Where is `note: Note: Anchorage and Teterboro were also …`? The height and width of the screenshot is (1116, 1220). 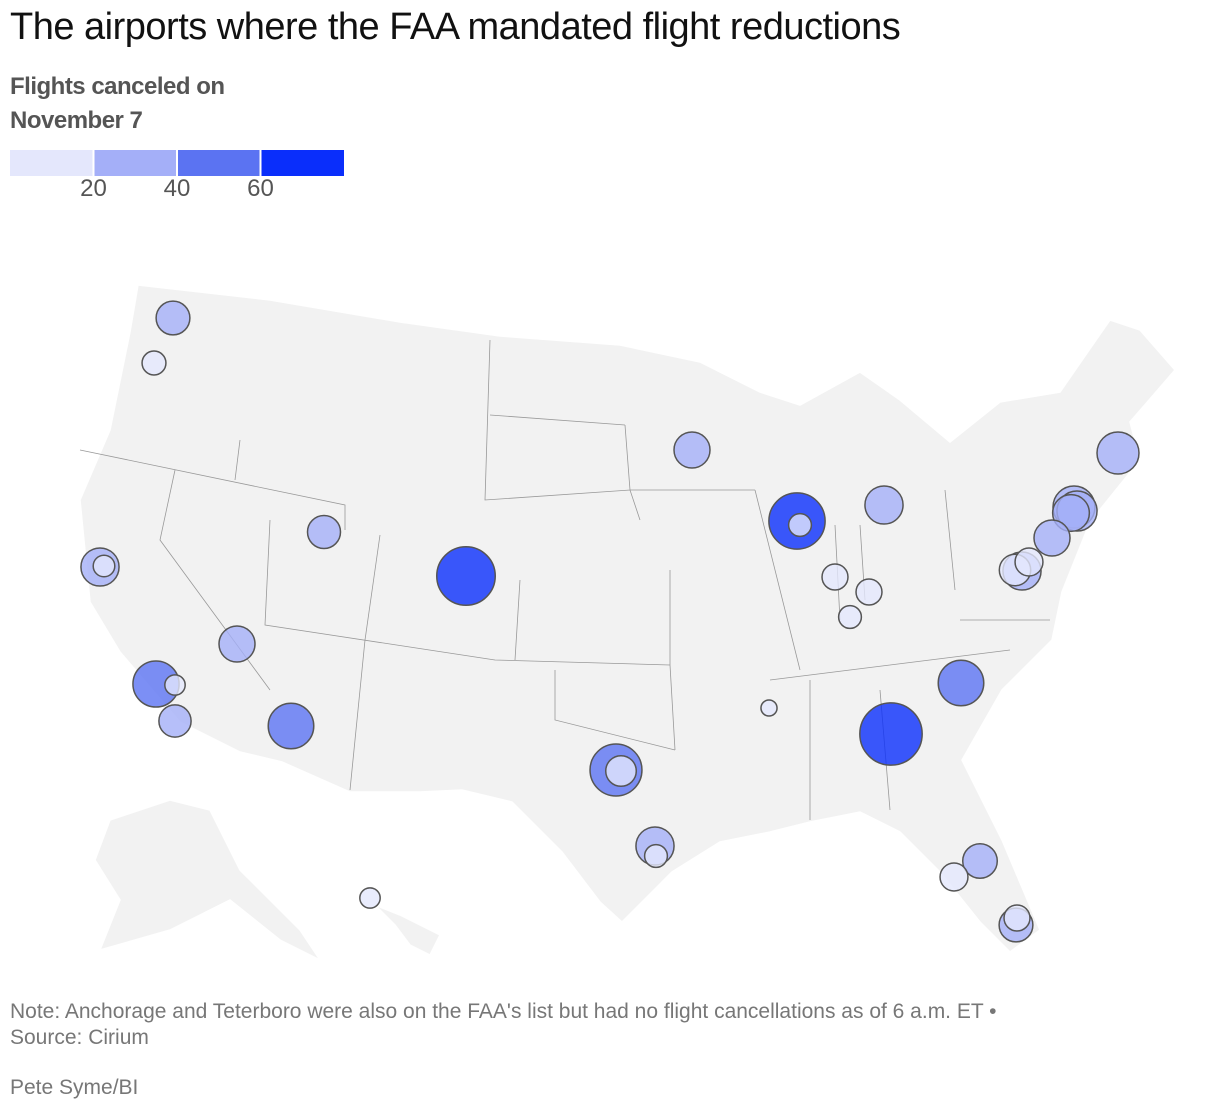
note: Note: Anchorage and Teterboro were also … is located at coordinates (503, 1011).